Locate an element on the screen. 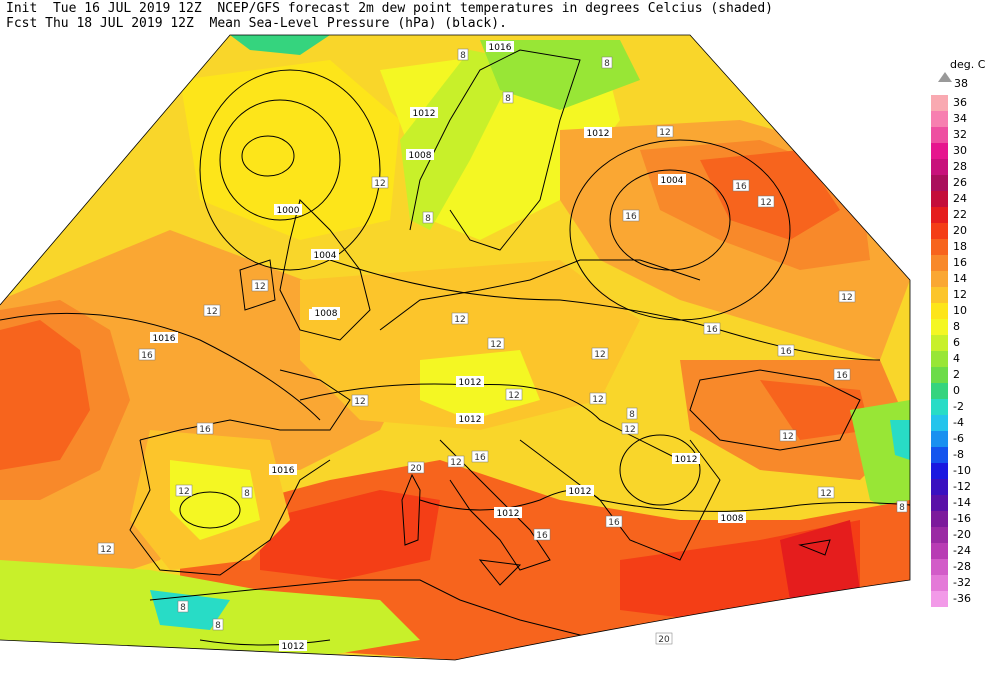  legend-label: -28 is located at coordinates (962, 566).